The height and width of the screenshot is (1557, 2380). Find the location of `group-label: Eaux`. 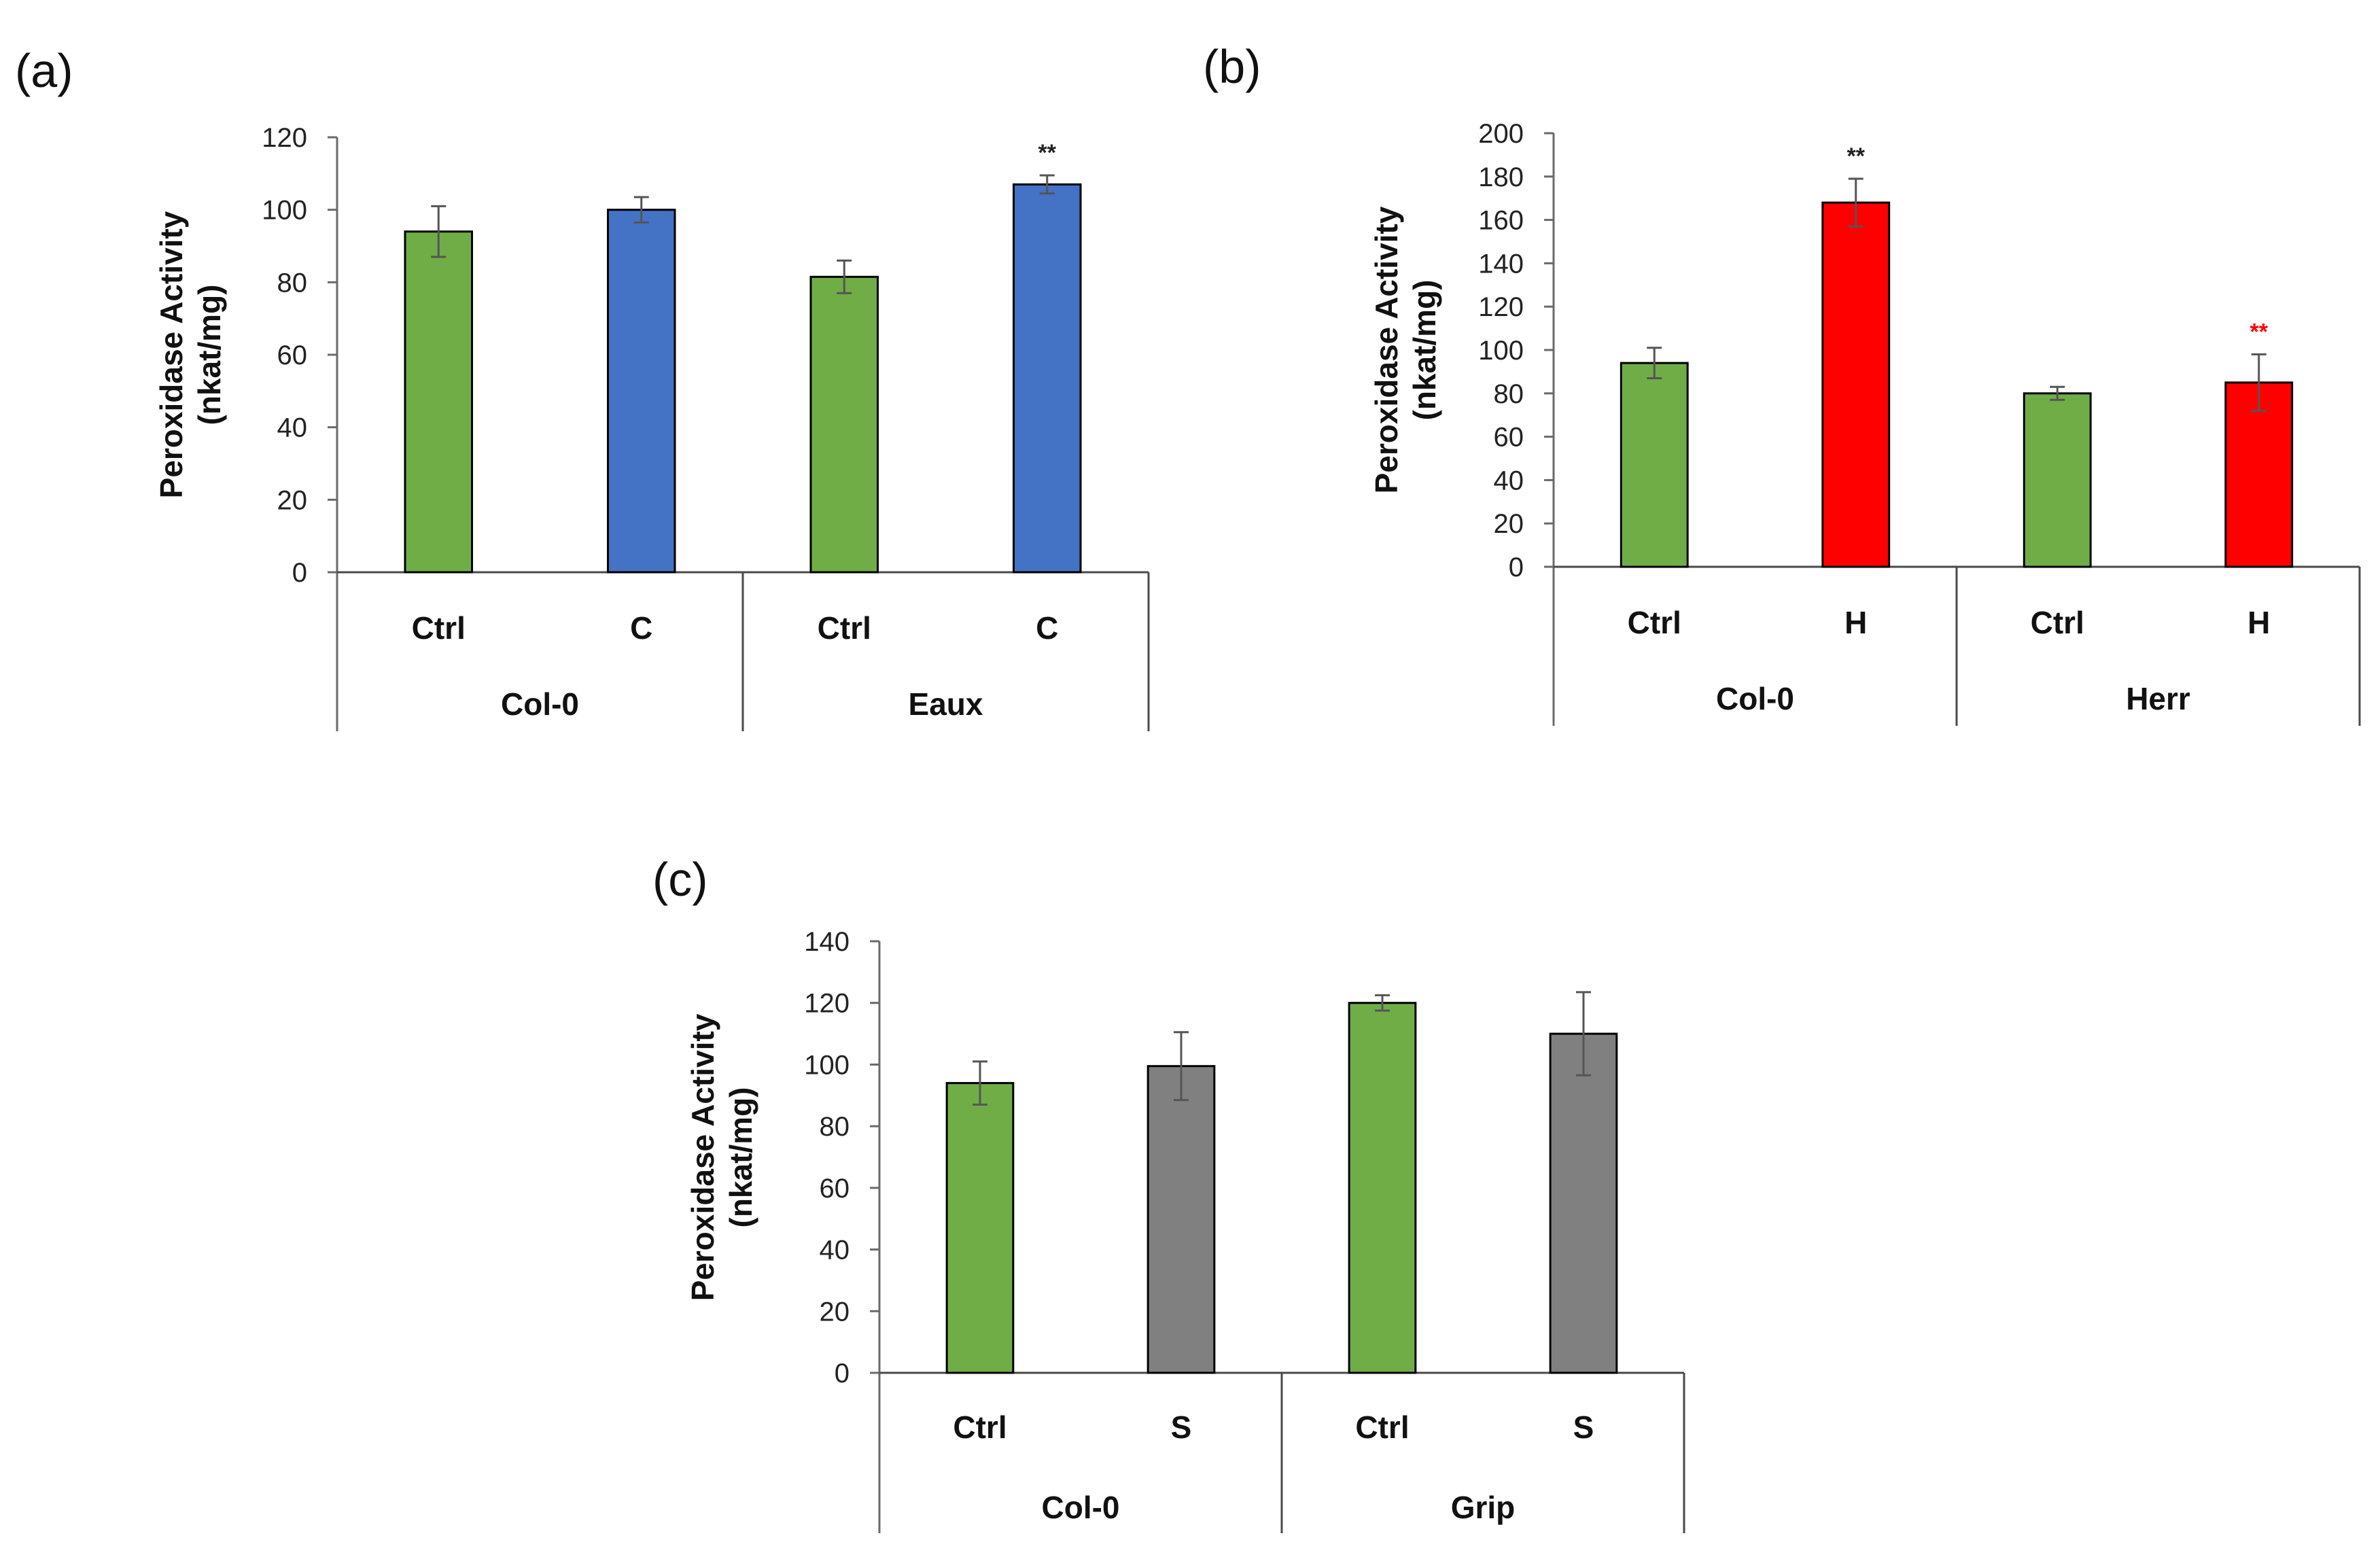

group-label: Eaux is located at coordinates (946, 704).